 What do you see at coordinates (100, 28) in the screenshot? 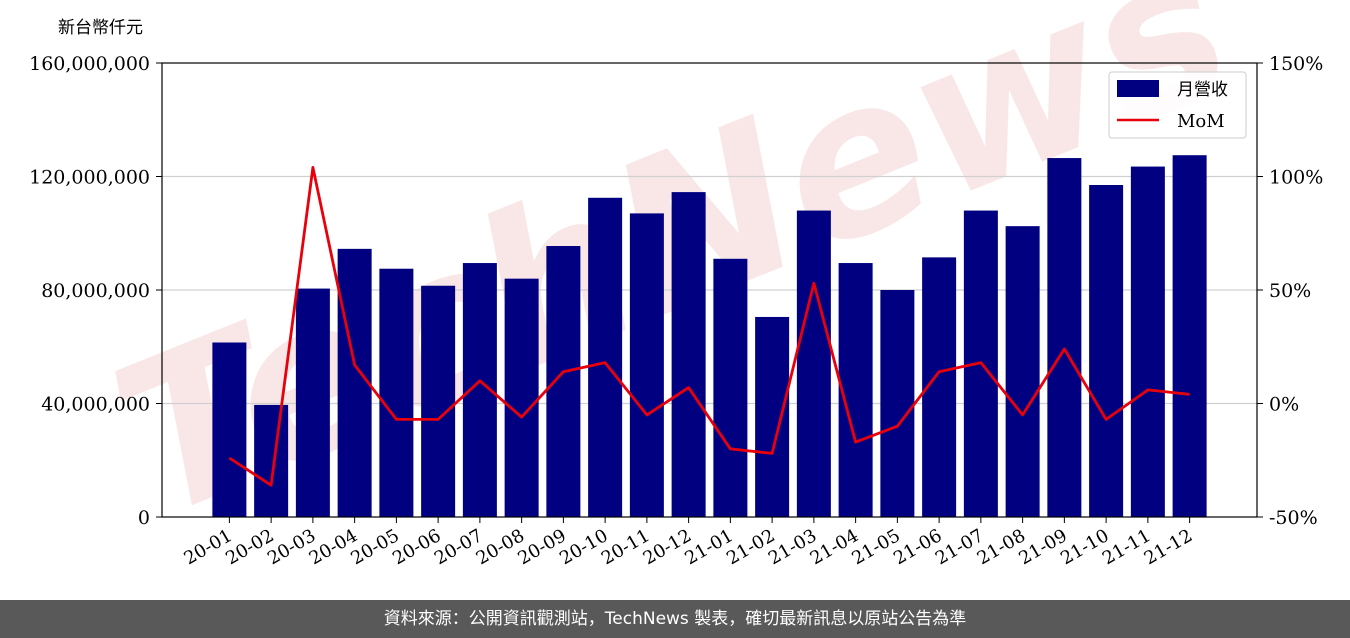
I see `y-unit-label: 新台幣仟元` at bounding box center [100, 28].